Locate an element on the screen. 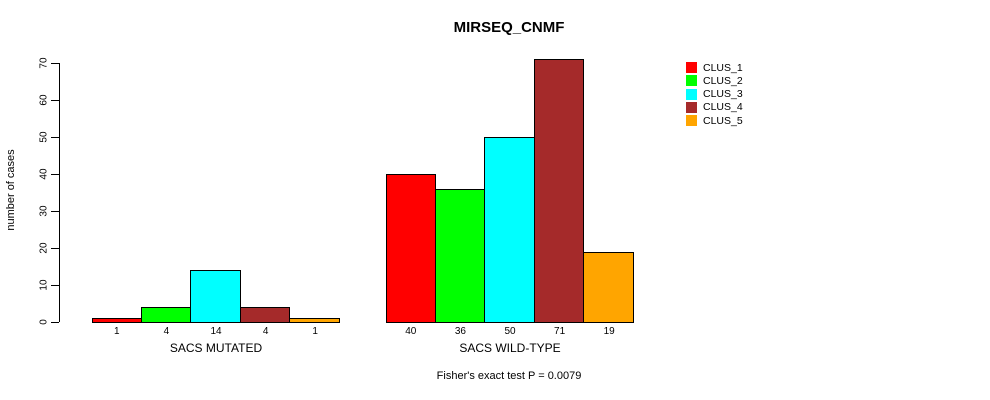 This screenshot has width=990, height=400. legend-label: CLUS_4 is located at coordinates (723, 107).